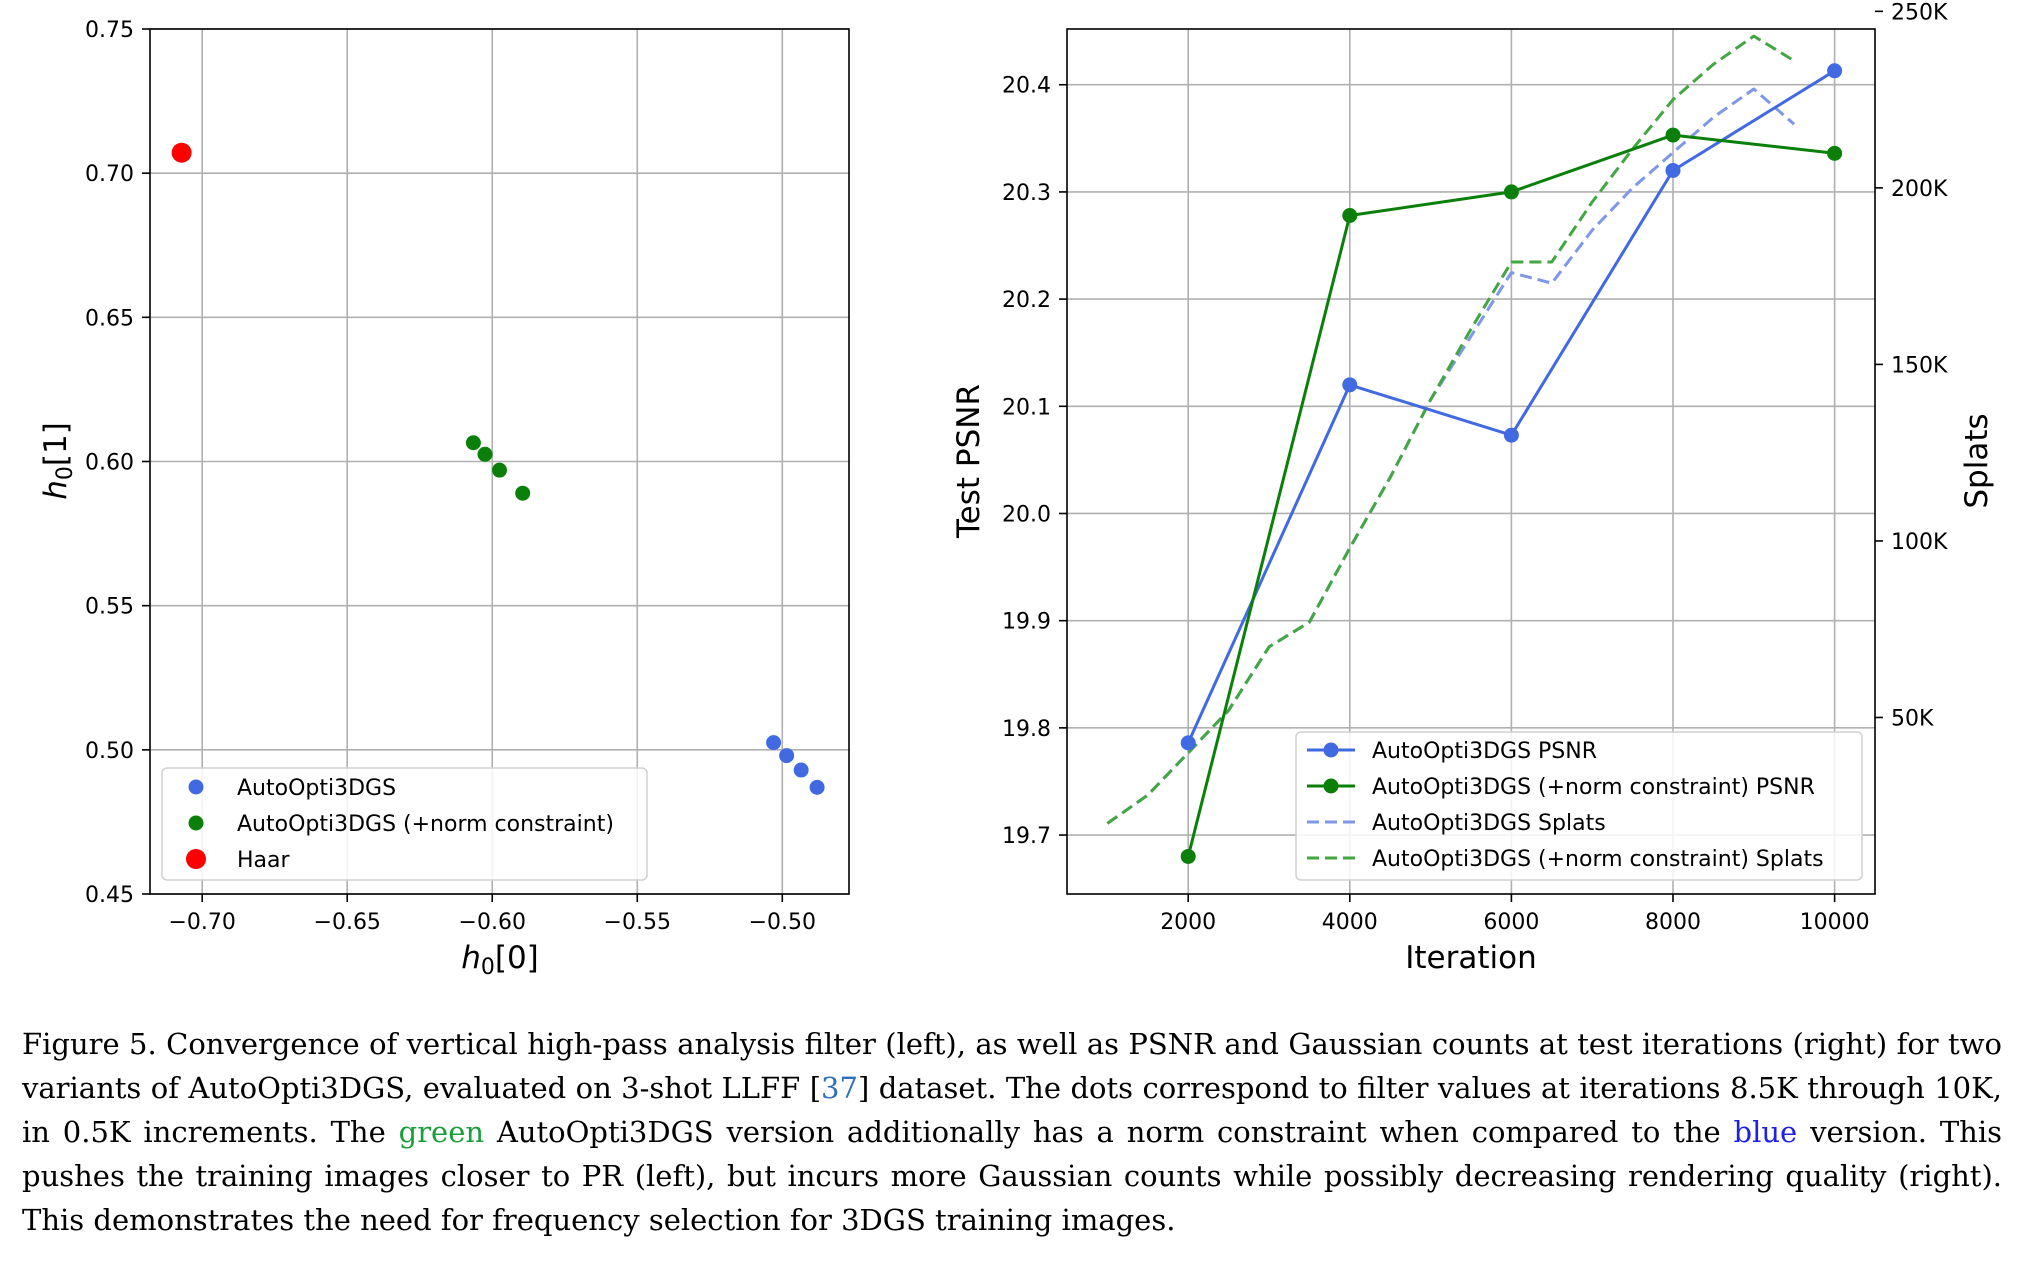  Describe the element at coordinates (425, 824) in the screenshot. I see `left-legend-label: AutoOpti3DGS (+norm constraint)` at that location.